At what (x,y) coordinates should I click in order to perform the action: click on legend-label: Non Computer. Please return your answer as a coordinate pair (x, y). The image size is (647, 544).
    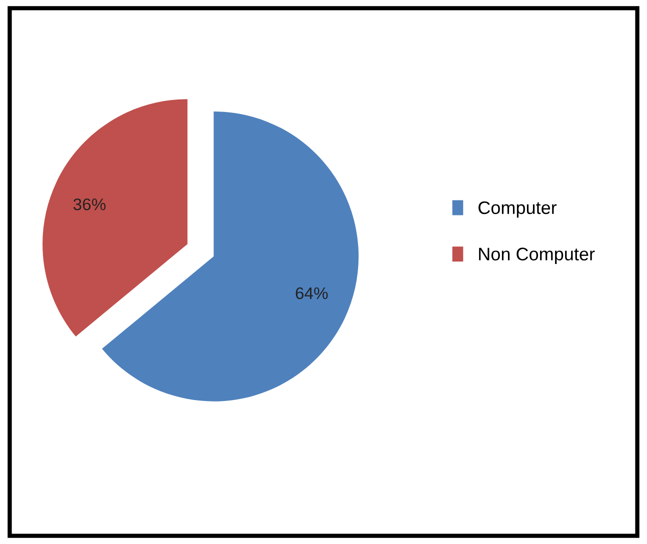
    Looking at the image, I should click on (537, 256).